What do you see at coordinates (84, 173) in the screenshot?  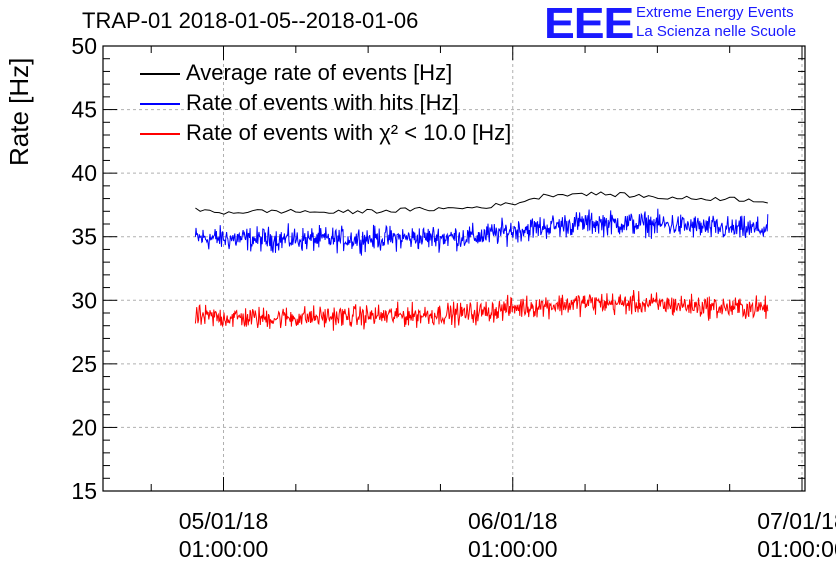 I see `y-tick-label: 40` at bounding box center [84, 173].